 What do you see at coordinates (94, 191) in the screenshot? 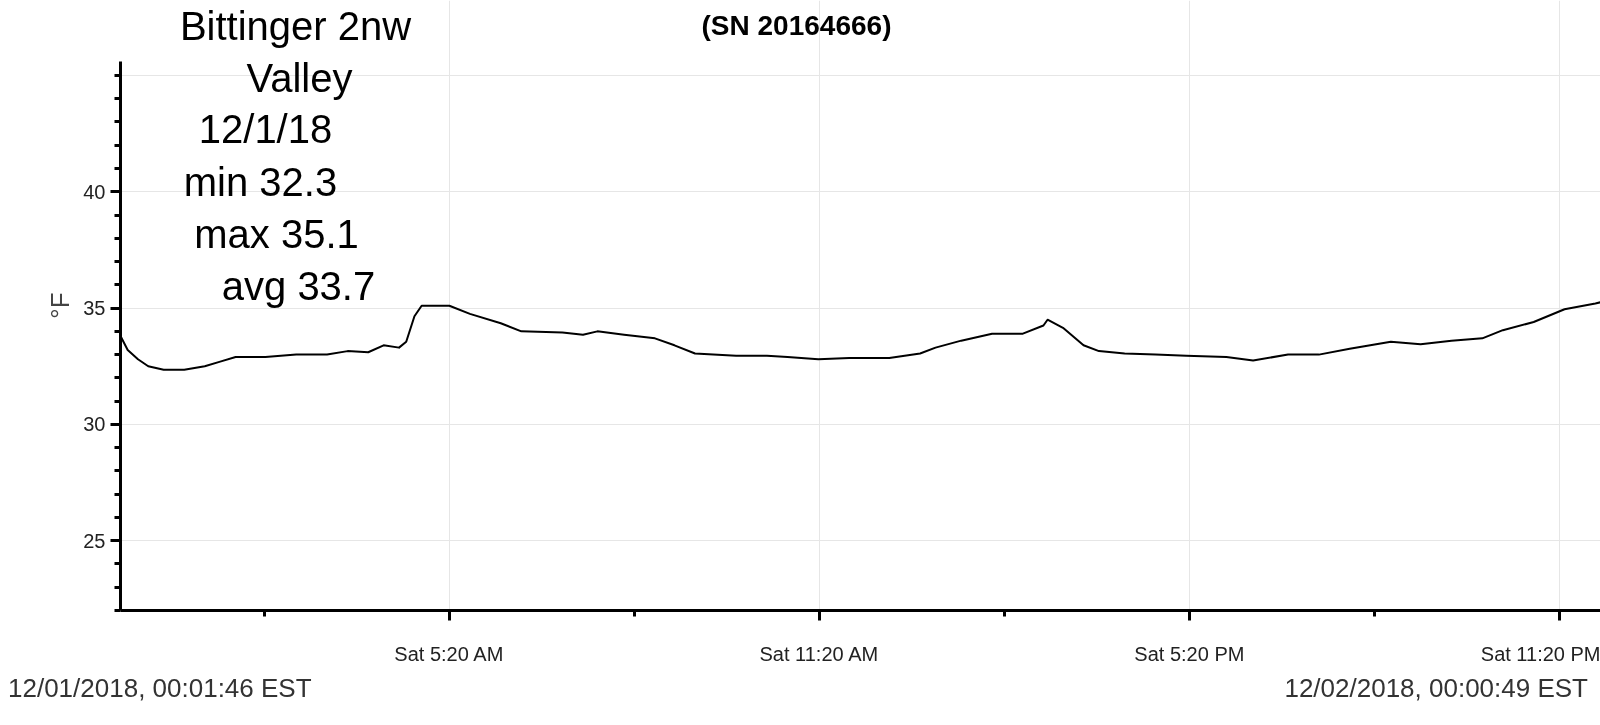
I see `y-tick-label: 40` at bounding box center [94, 191].